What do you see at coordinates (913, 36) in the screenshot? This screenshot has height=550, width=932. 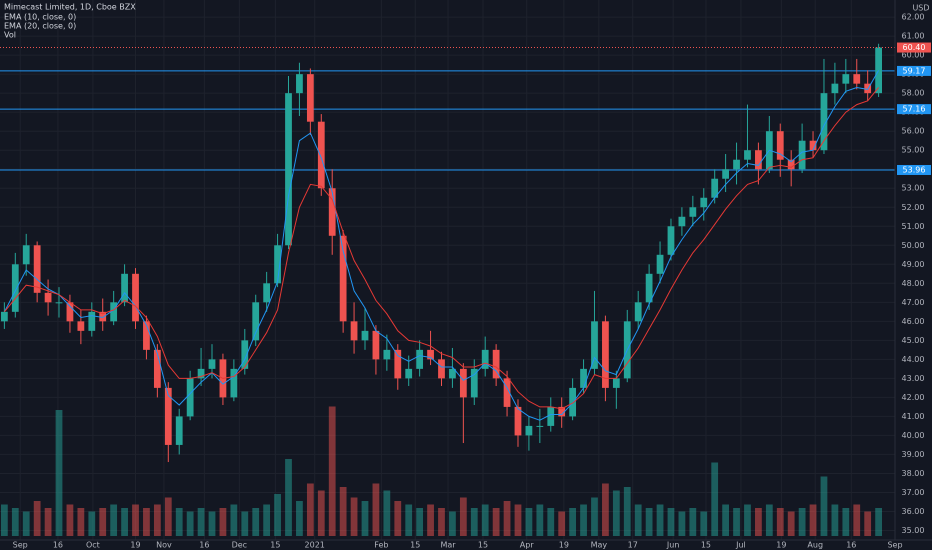 I see `y-tick-label: 61.00` at bounding box center [913, 36].